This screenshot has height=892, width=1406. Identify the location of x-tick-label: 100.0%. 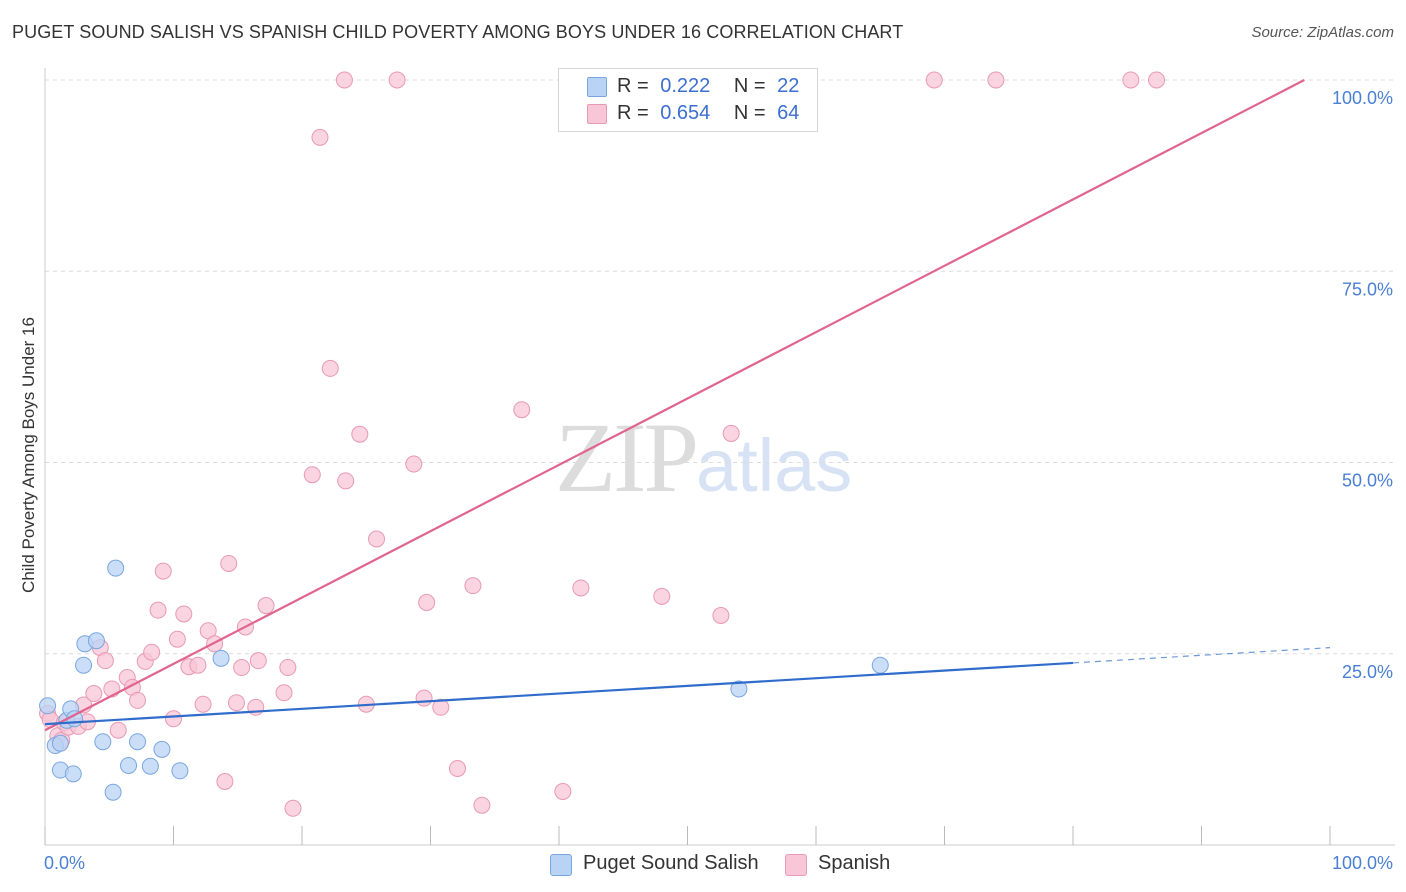
(1362, 863).